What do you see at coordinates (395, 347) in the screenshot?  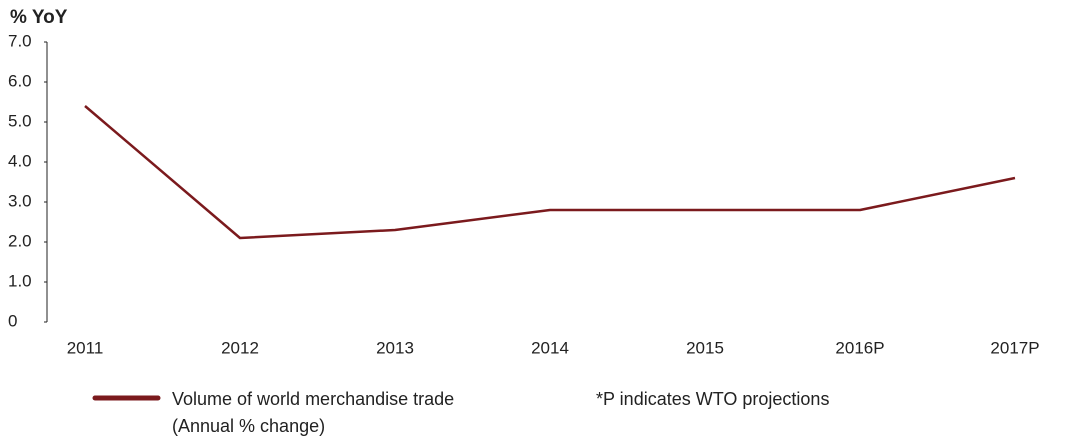 I see `x-tick-label: 2013` at bounding box center [395, 347].